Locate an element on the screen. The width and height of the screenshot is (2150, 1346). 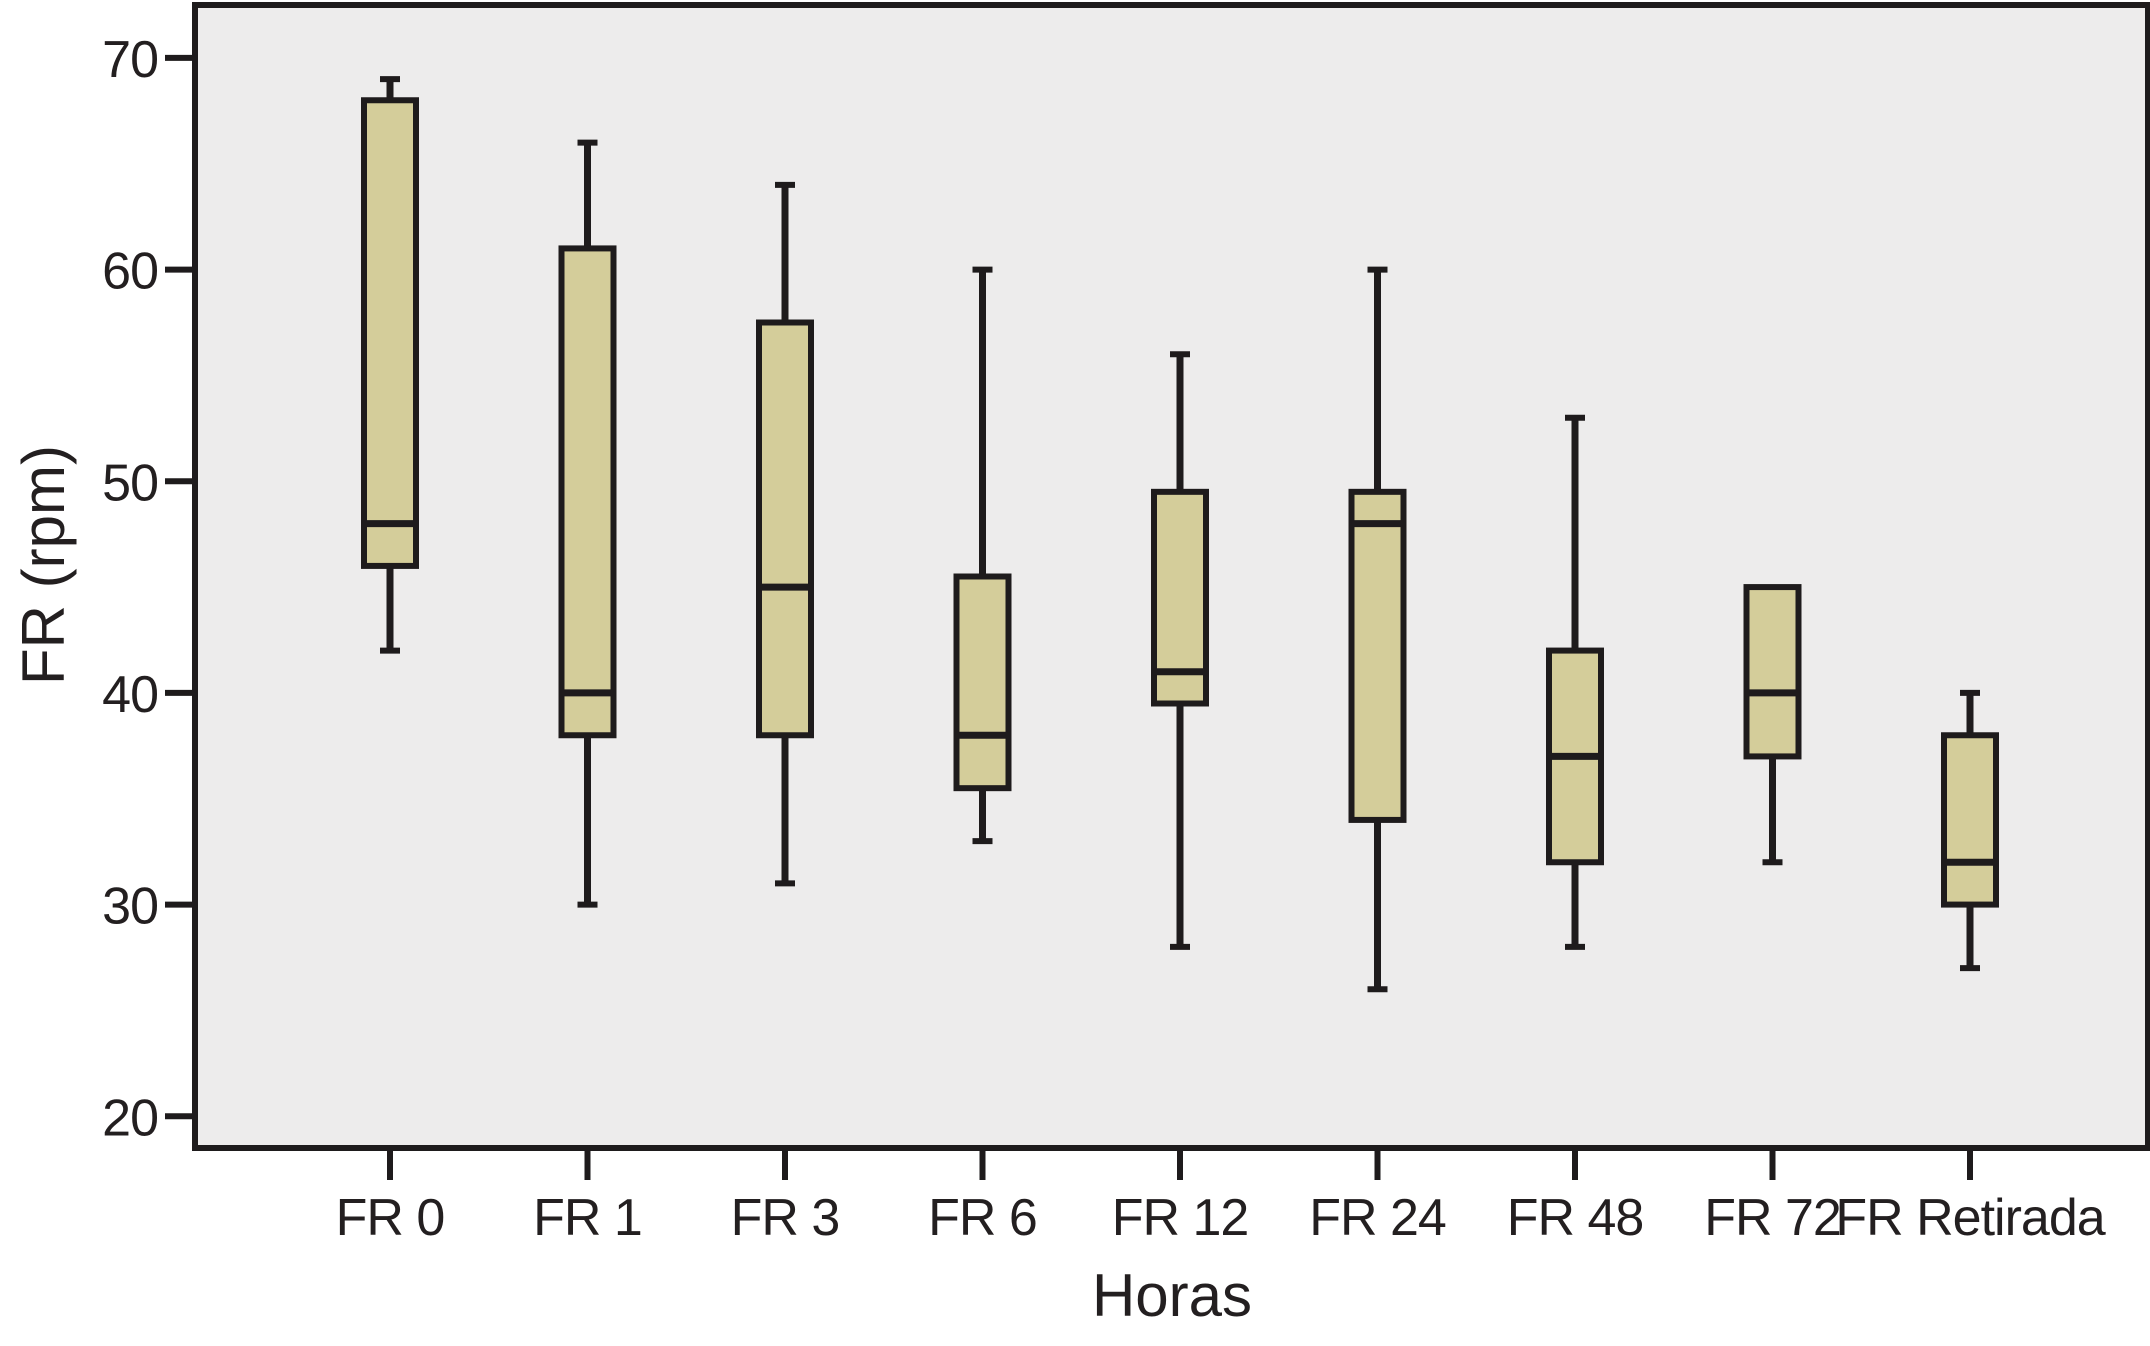
x-tick-label: FR 24 is located at coordinates (1377, 1218).